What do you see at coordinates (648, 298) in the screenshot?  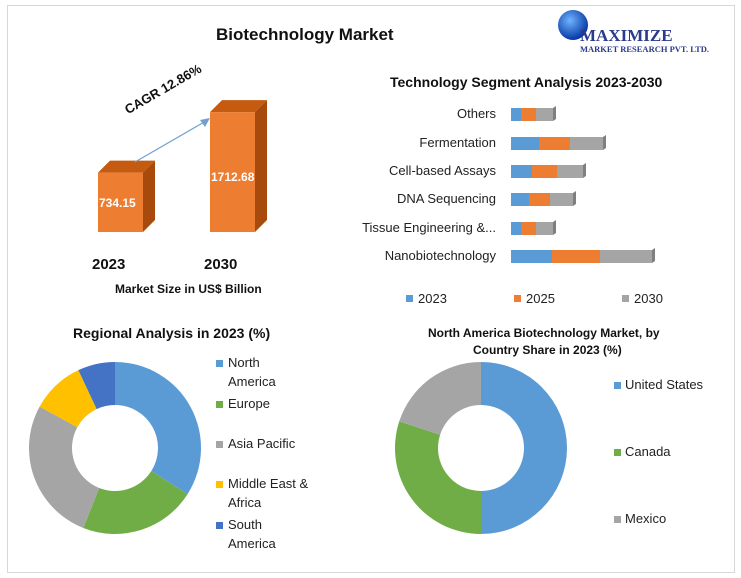 I see `legend-label-2030: 2030` at bounding box center [648, 298].